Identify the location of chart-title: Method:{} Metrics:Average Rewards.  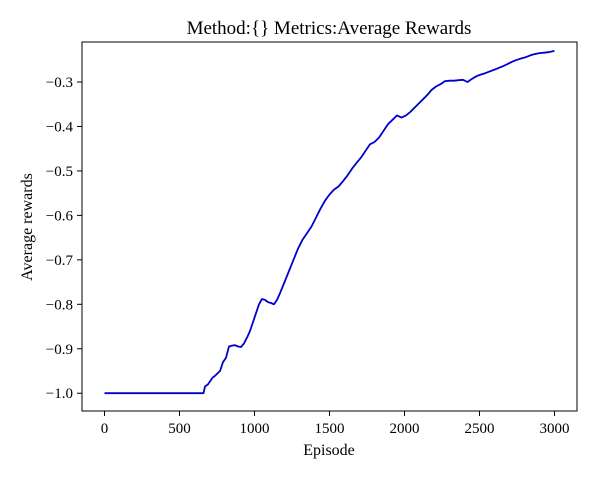
(329, 28).